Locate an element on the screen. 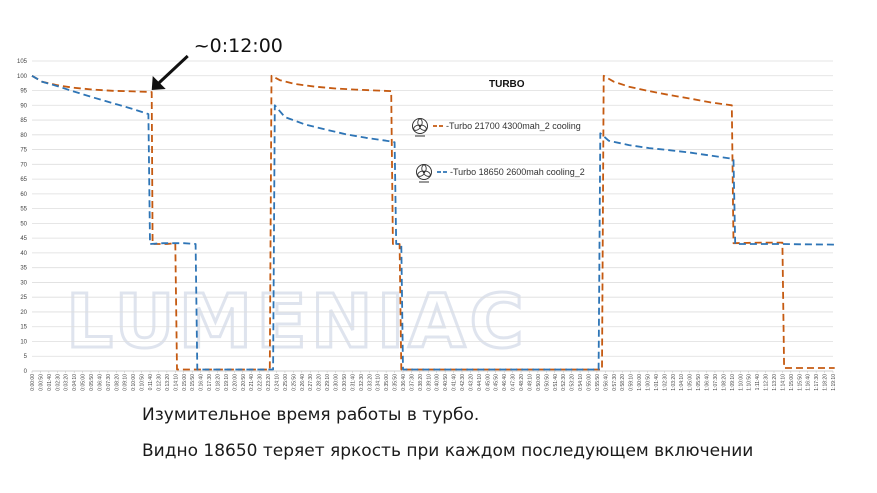 This screenshot has width=877, height=493. x-tick-label: 0:31:40 is located at coordinates (353, 382).